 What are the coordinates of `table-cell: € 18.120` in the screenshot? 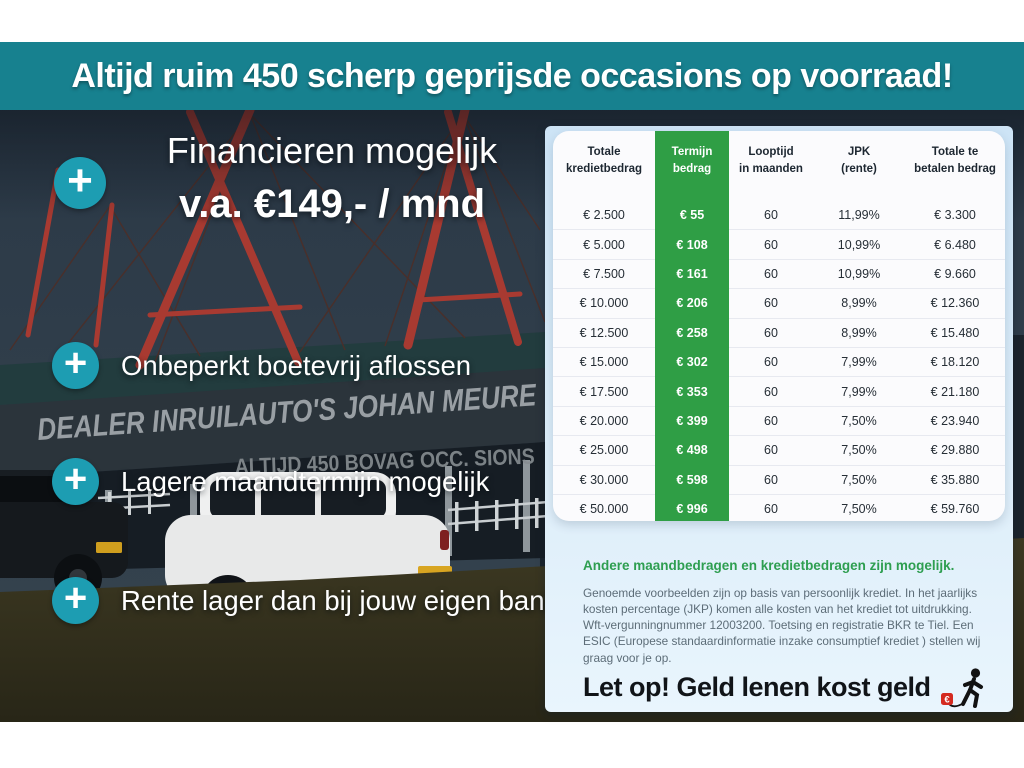 It's located at (955, 362).